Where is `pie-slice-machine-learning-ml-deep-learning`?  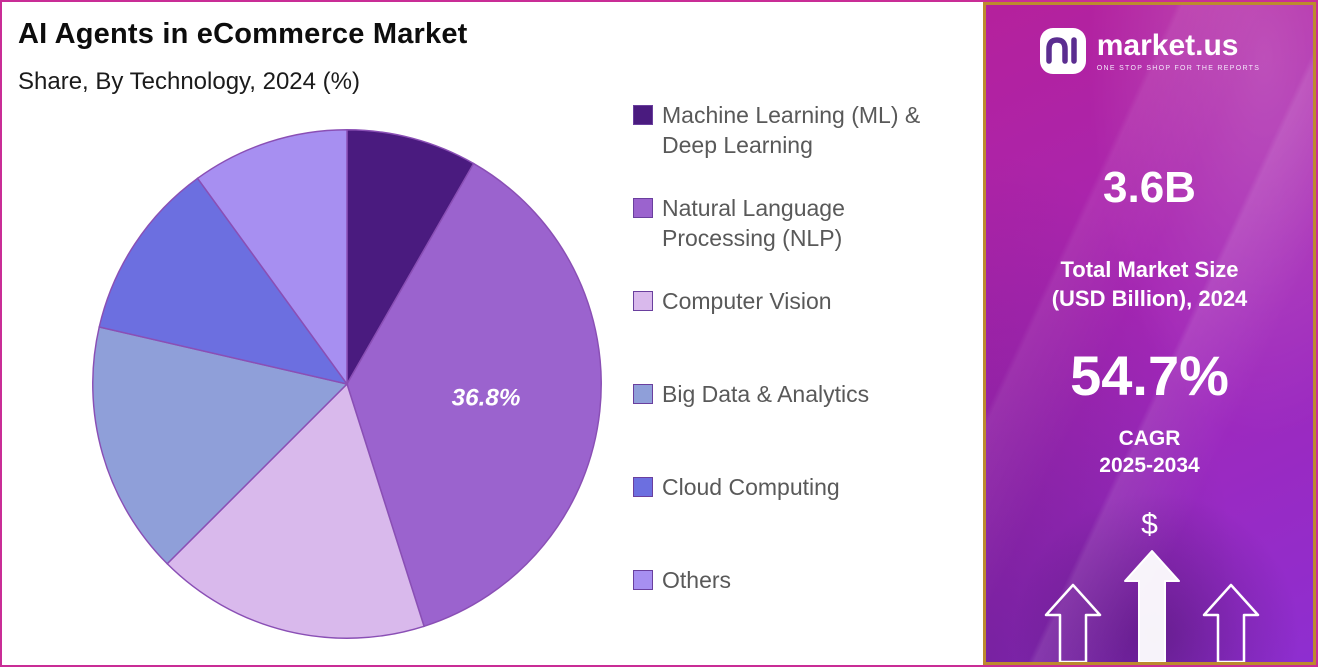
pie-slice-machine-learning-ml-deep-learning is located at coordinates (410, 258).